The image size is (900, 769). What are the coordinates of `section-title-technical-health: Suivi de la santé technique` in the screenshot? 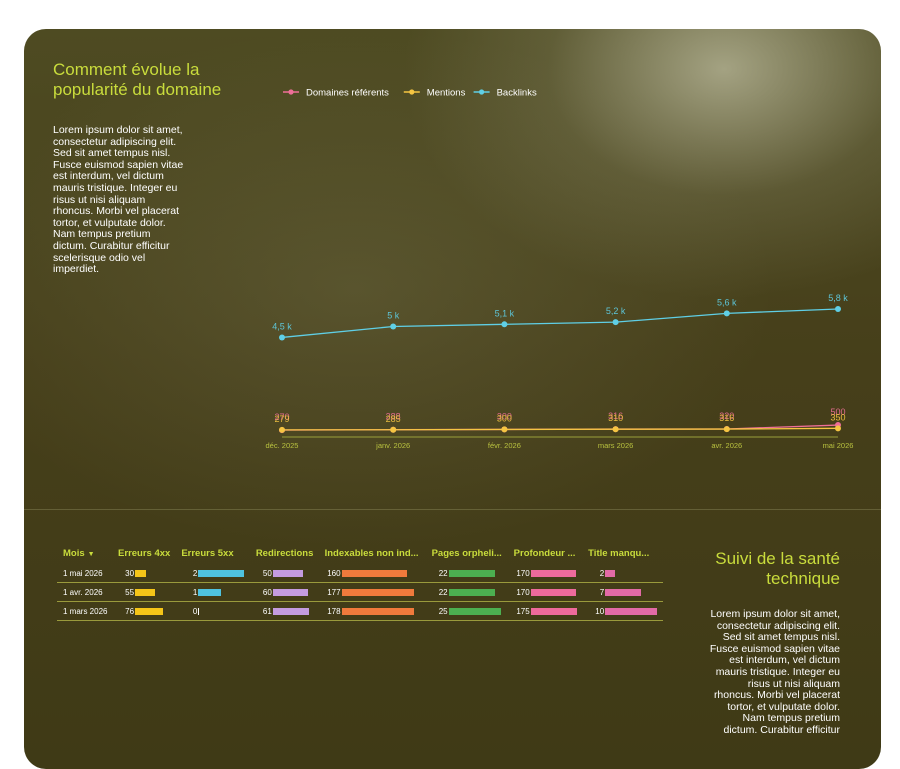 It's located at (777, 568).